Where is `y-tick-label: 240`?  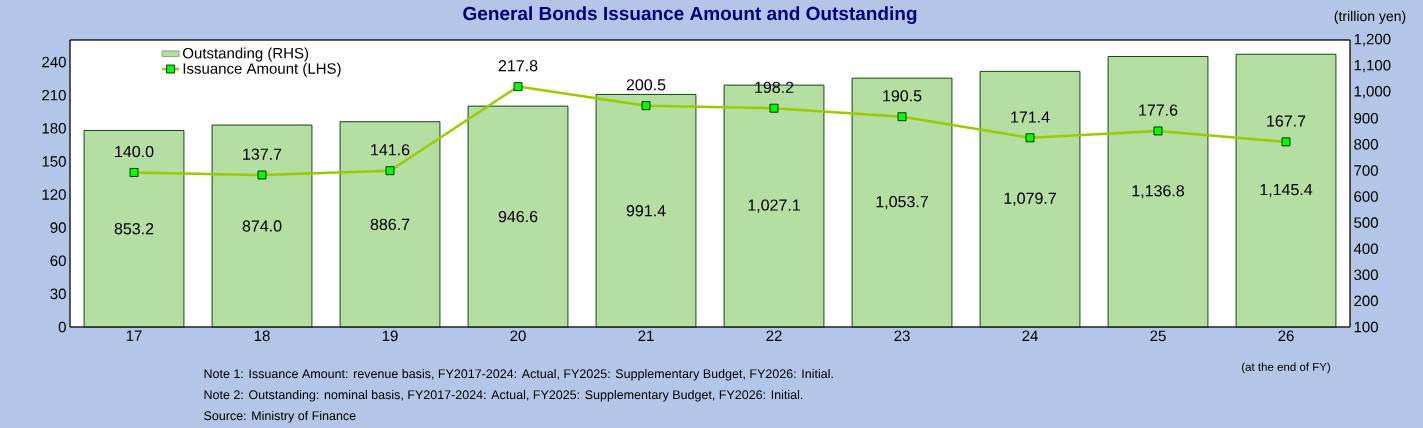
y-tick-label: 240 is located at coordinates (54, 62).